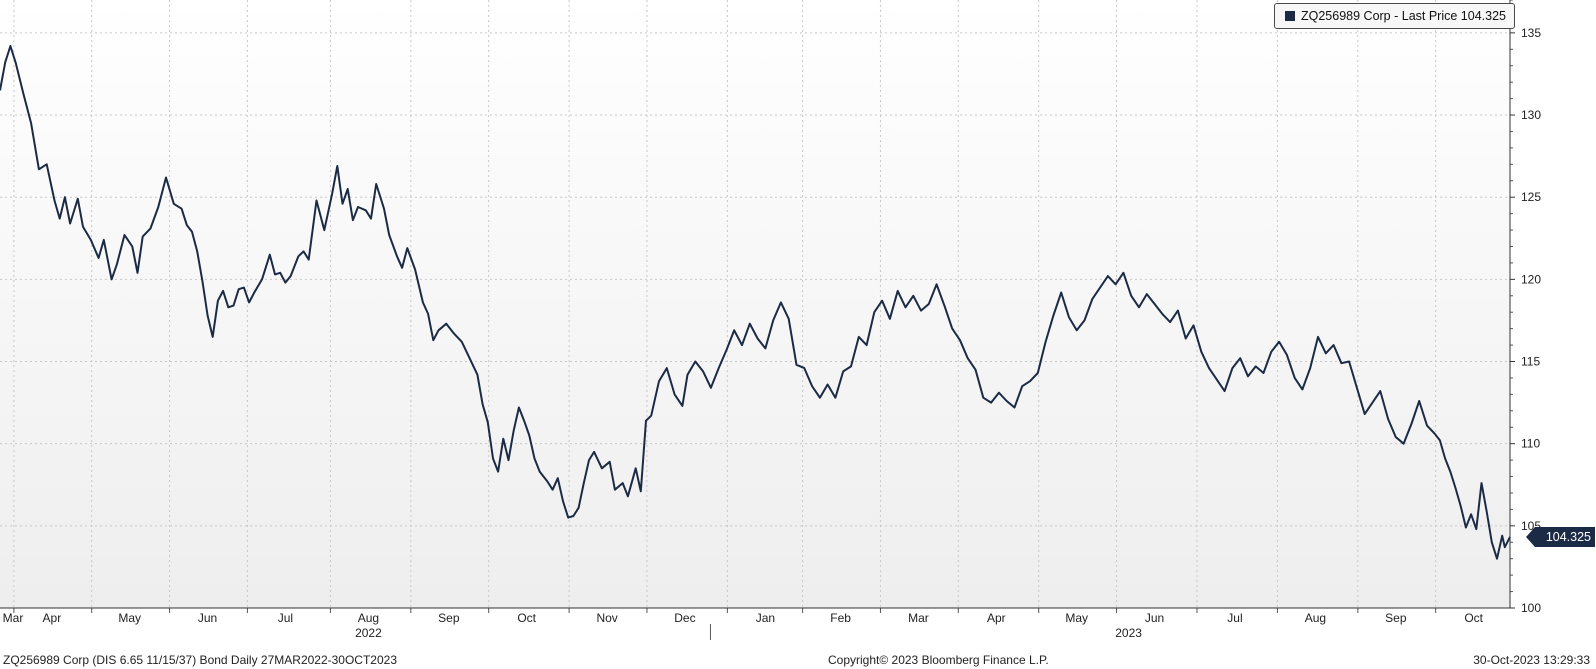 The image size is (1596, 669). I want to click on legend: ZQ256989 Corp - Last Price 104.325, so click(1394, 16).